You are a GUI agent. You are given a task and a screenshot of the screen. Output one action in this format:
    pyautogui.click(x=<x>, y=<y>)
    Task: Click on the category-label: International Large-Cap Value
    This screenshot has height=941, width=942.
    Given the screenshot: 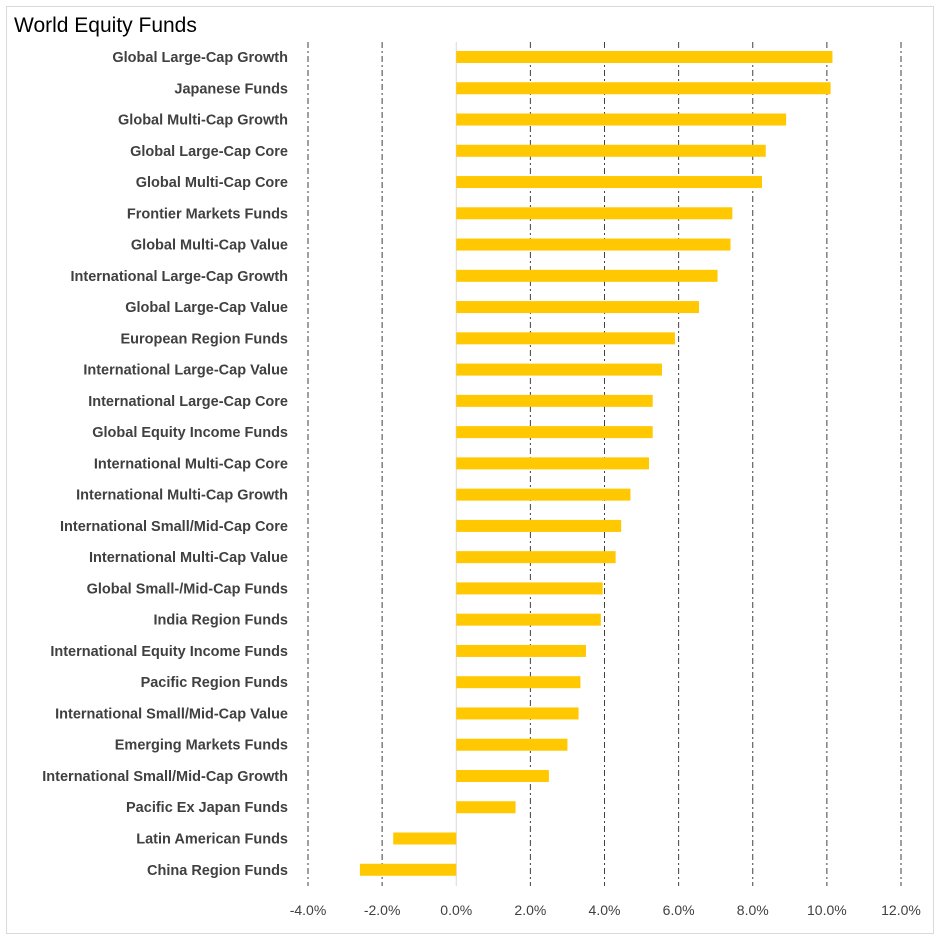 What is the action you would take?
    pyautogui.click(x=185, y=371)
    